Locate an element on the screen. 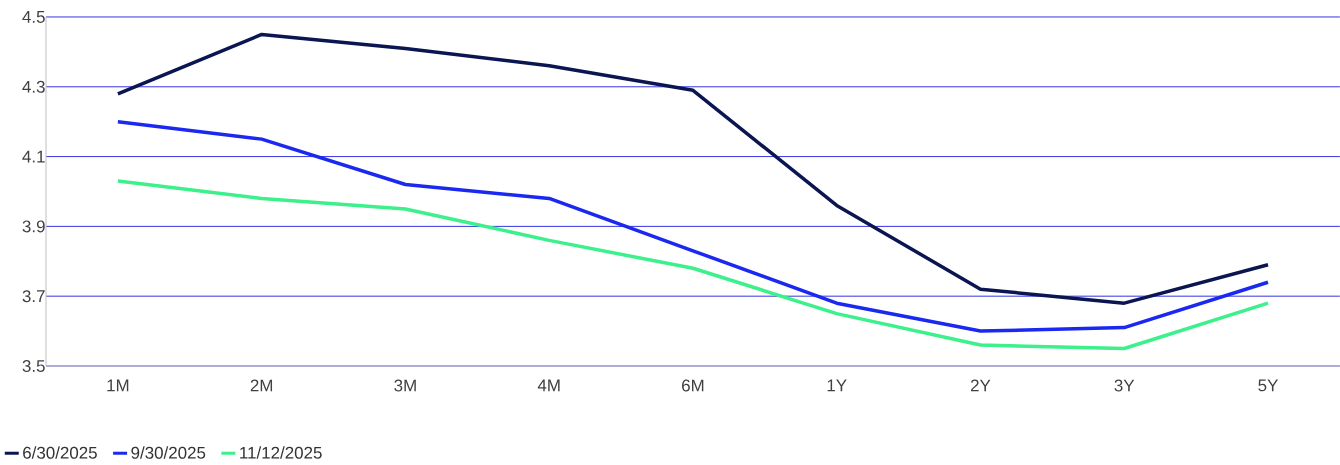 Image resolution: width=1340 pixels, height=465 pixels. x-tick-label: 5Y is located at coordinates (1268, 385).